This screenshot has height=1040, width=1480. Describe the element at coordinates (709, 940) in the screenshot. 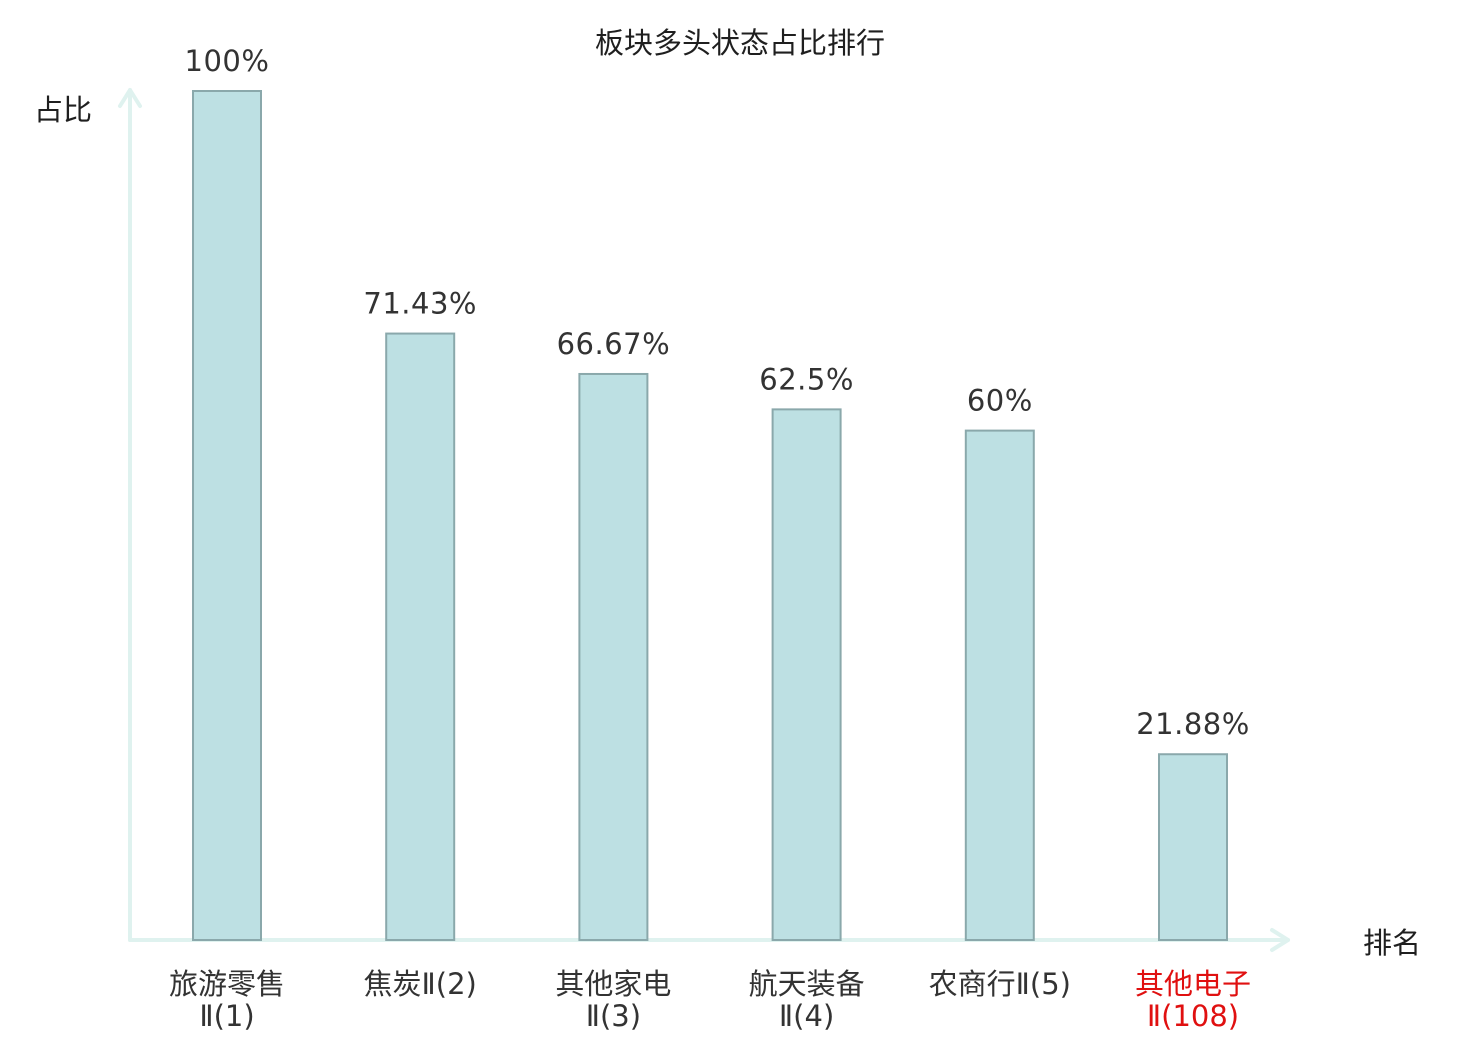

I see `x-axis` at that location.